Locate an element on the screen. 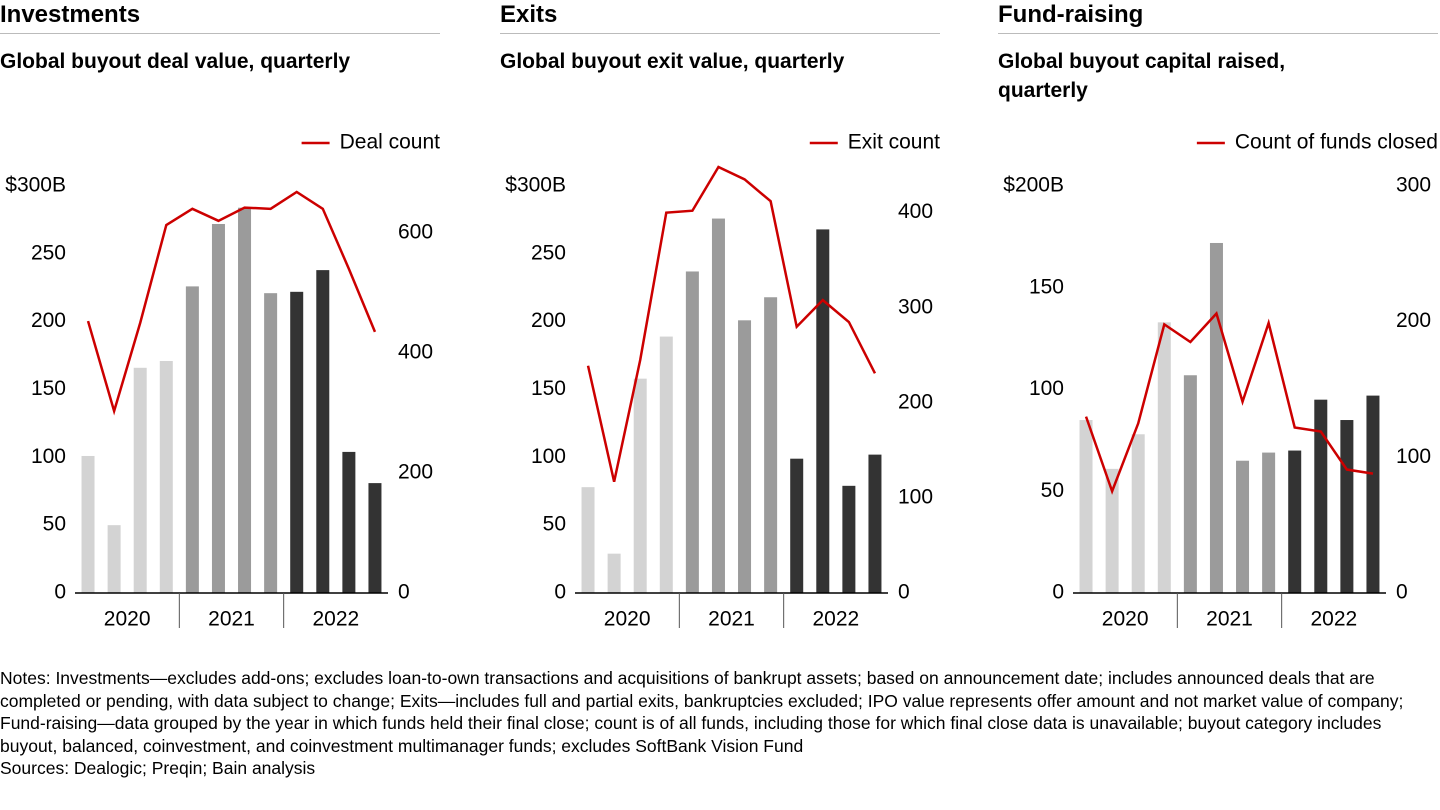  y-tick-label: $200B is located at coordinates (1033, 185).